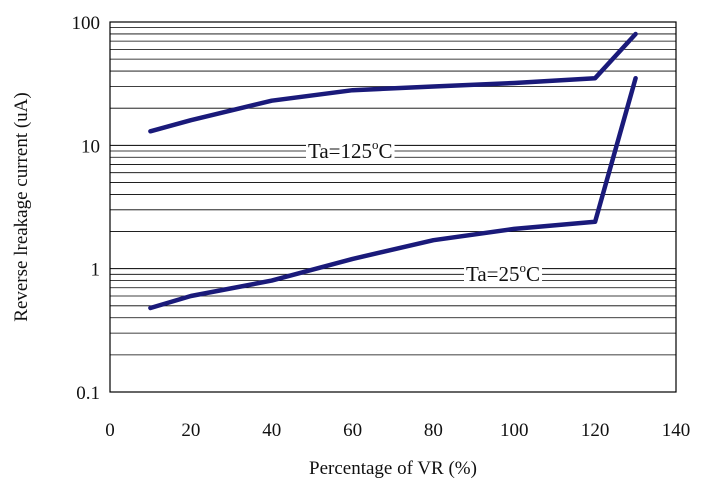  I want to click on annotation-label: Ta=125oC, so click(350, 150).